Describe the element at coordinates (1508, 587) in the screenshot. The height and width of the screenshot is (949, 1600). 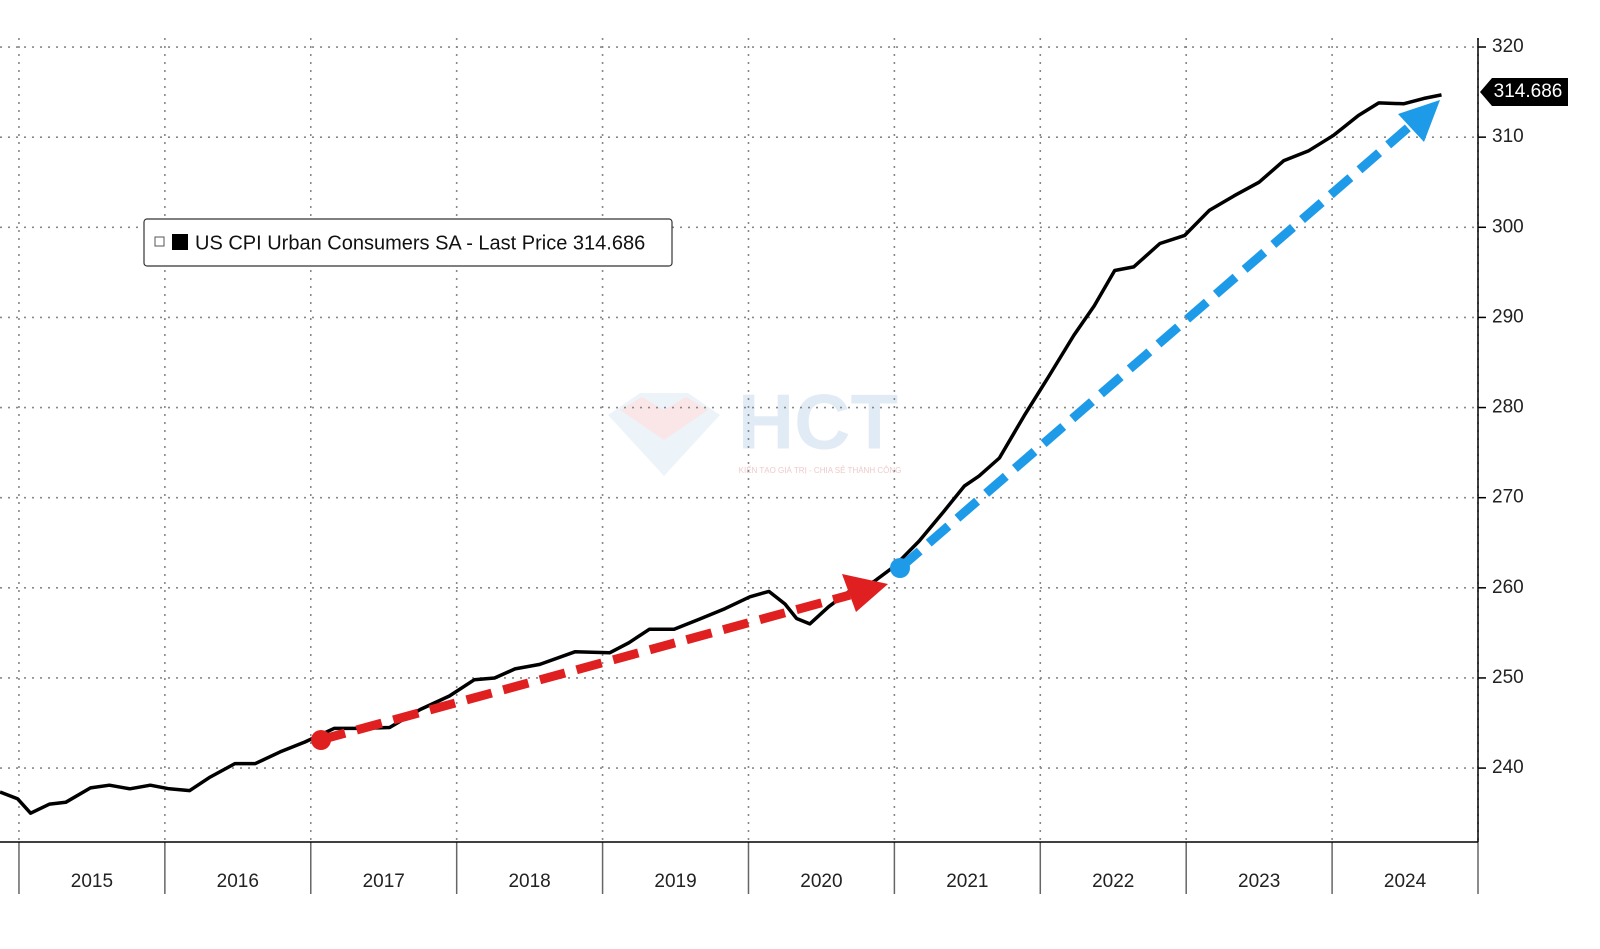
I see `y-tick-label: 260` at that location.